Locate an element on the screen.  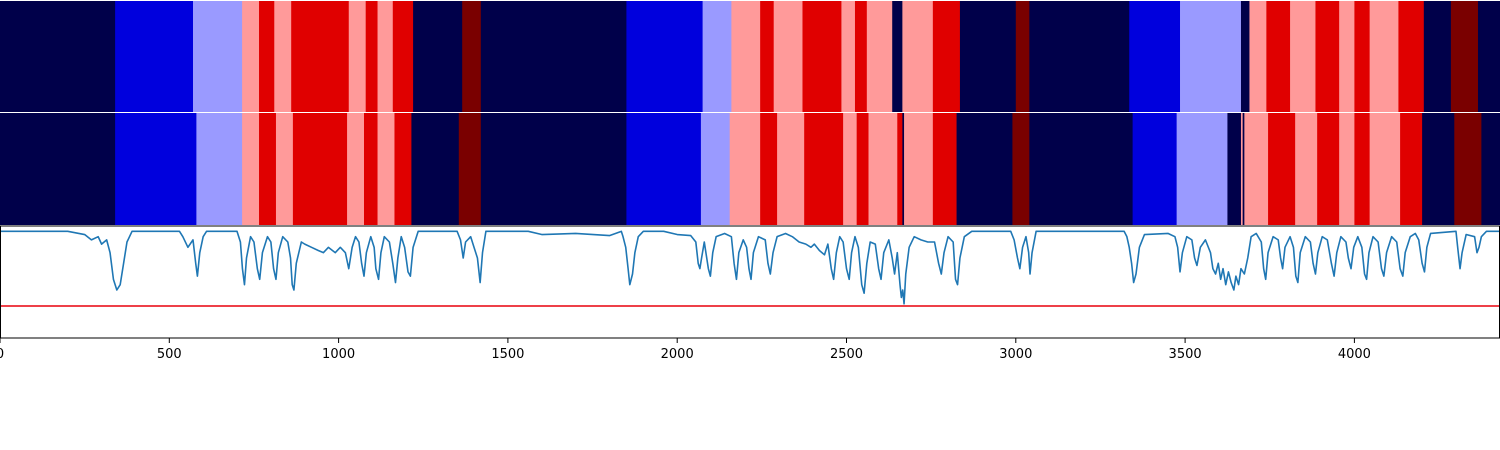
x-tick-label: 2000 is located at coordinates (677, 354).